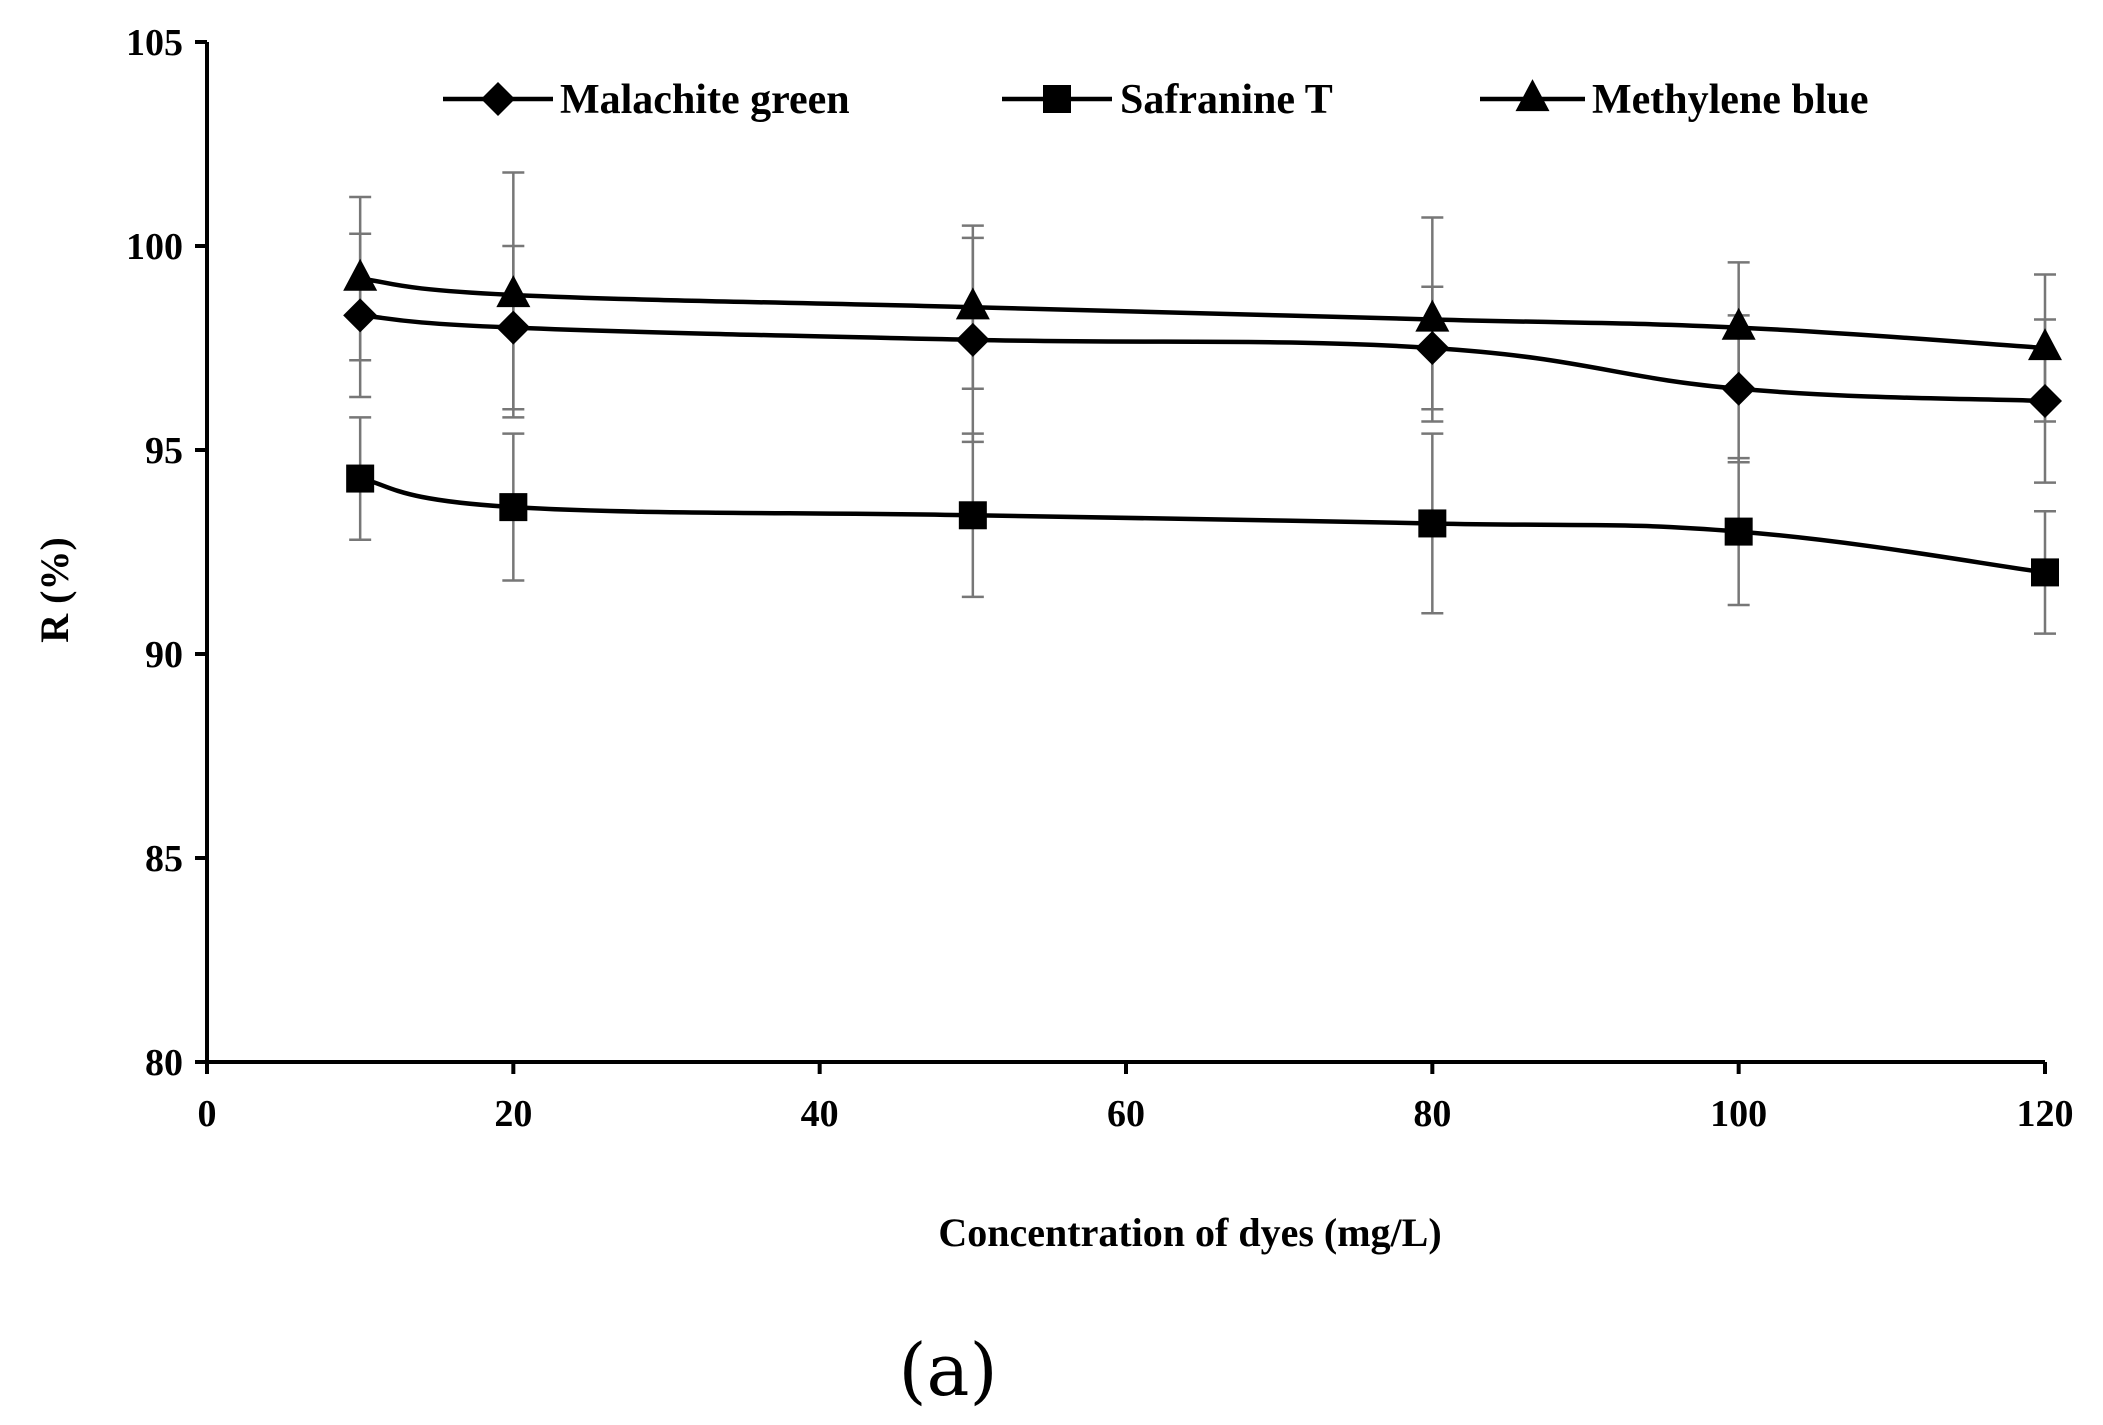 The image size is (2103, 1425). What do you see at coordinates (1202, 525) in the screenshot?
I see `series-line-safranine-t` at bounding box center [1202, 525].